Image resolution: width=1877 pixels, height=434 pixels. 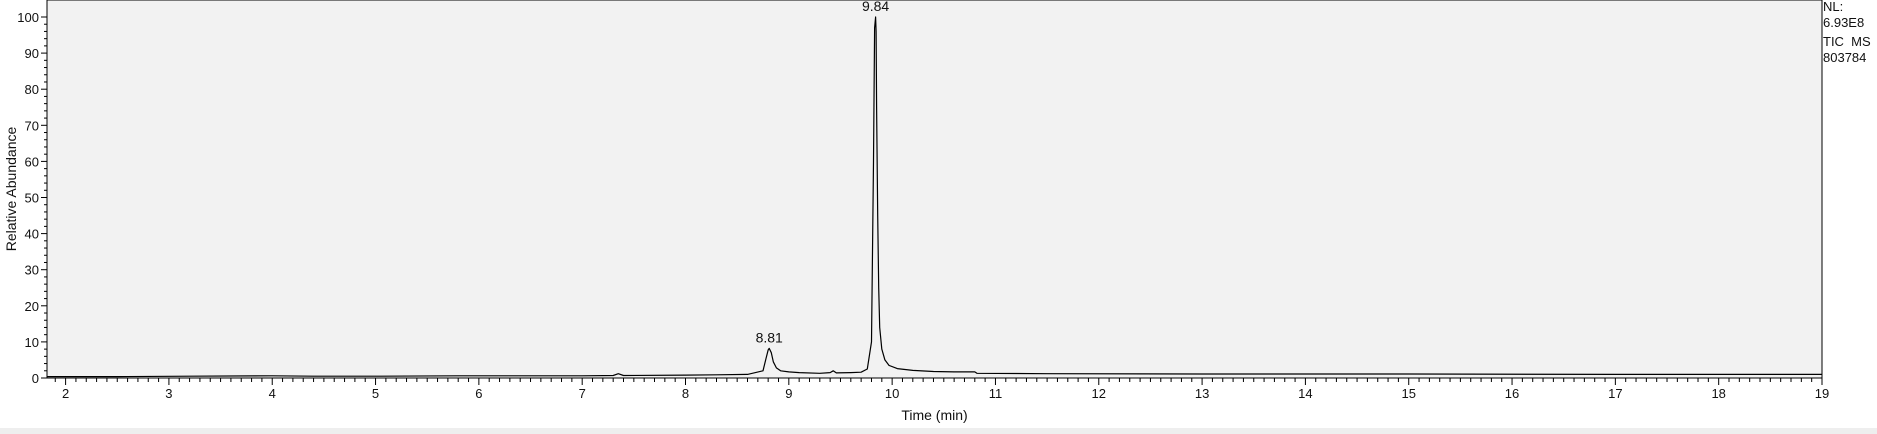 I want to click on bottom-strip, so click(x=938, y=431).